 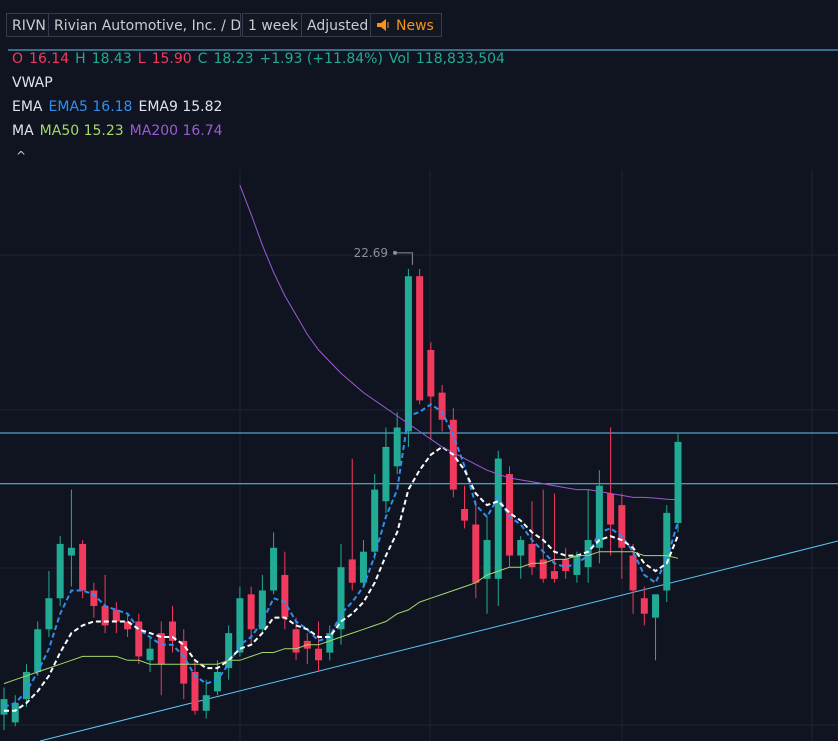 What do you see at coordinates (399, 59) in the screenshot?
I see `volume-key: Vol` at bounding box center [399, 59].